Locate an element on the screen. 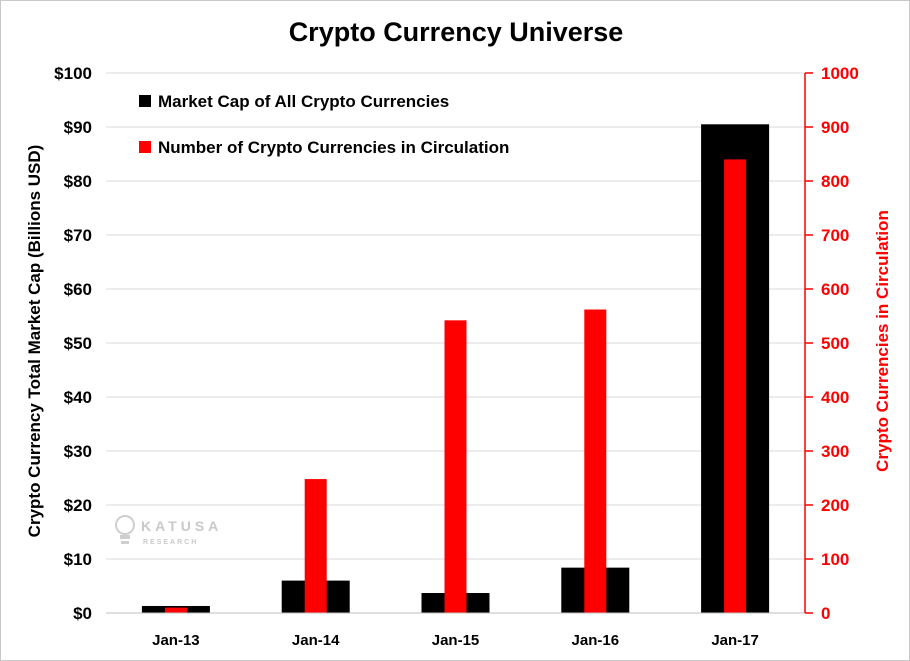 This screenshot has width=910, height=661. chart-title: Crypto Currency Universe is located at coordinates (456, 32).